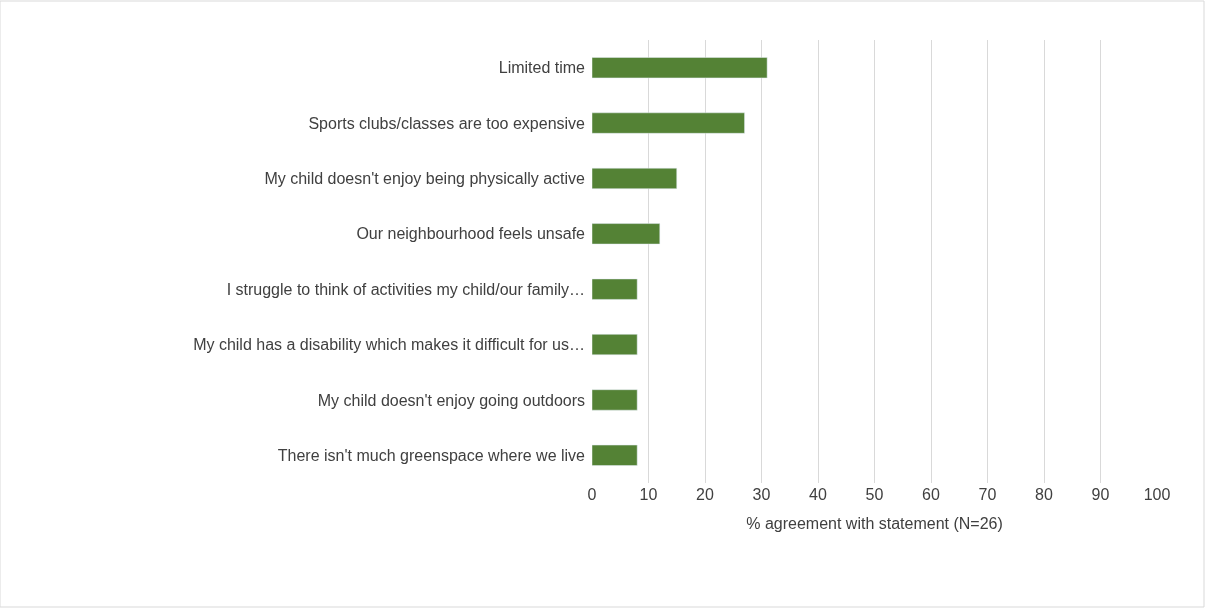 Image resolution: width=1205 pixels, height=608 pixels. Describe the element at coordinates (874, 523) in the screenshot. I see `x-axis-title: % agreement with statement (N=26)` at that location.